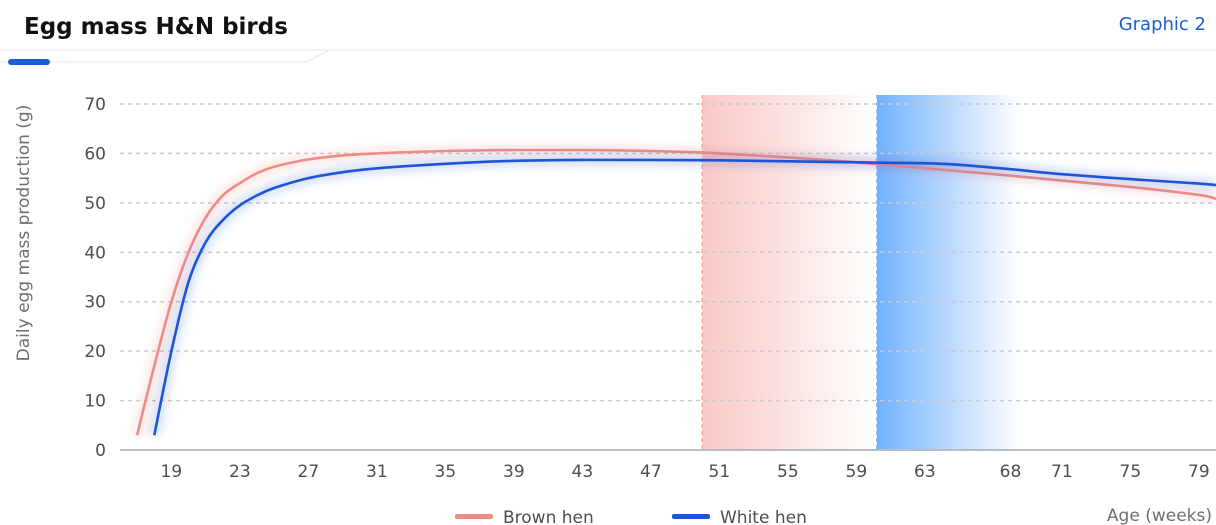  I want to click on x-tick-label: 27, so click(309, 472).